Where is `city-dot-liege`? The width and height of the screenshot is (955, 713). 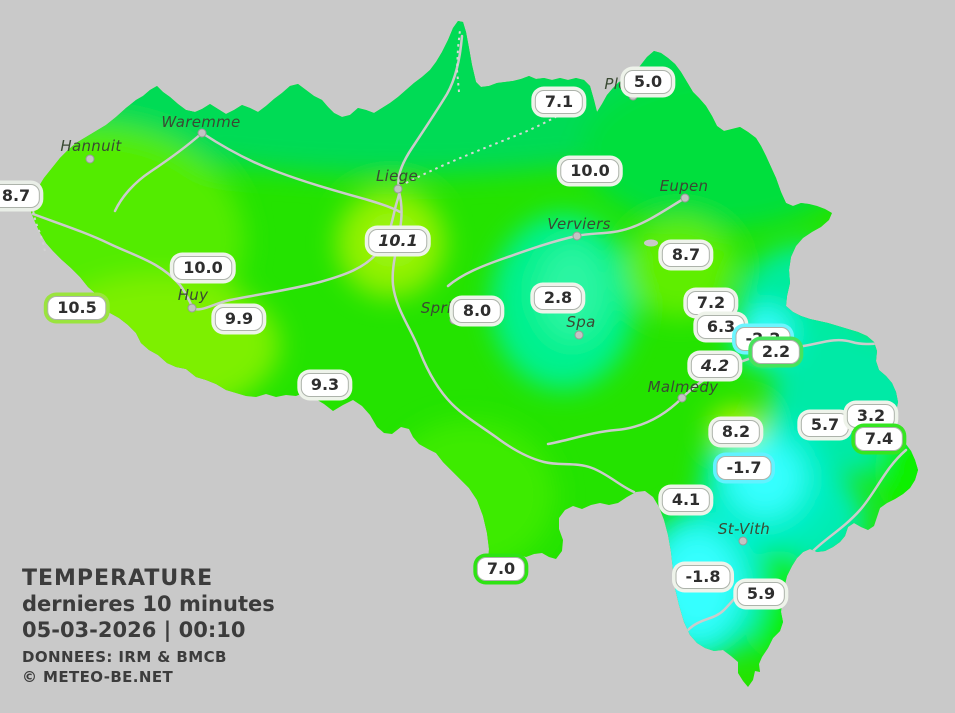
city-dot-liege is located at coordinates (398, 189).